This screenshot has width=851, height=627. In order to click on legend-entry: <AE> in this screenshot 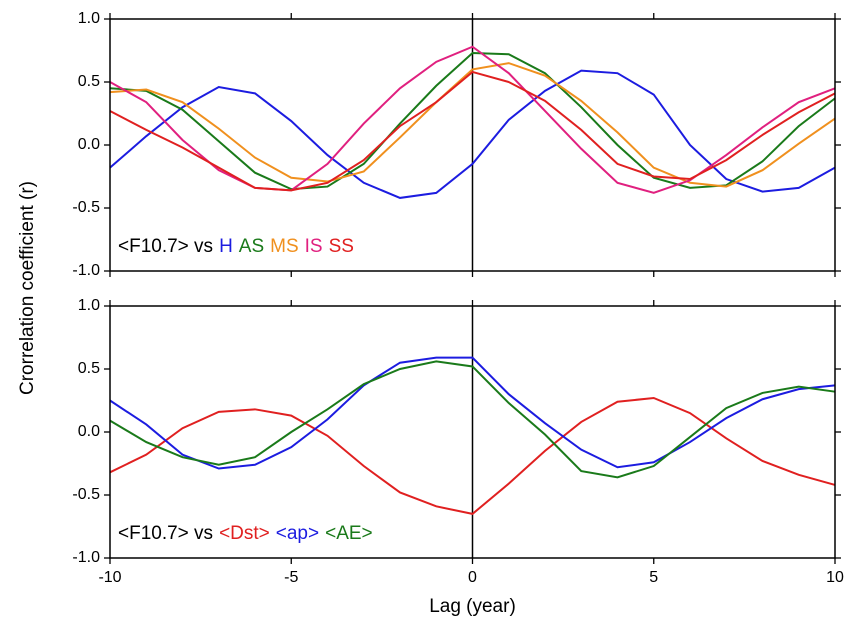, I will do `click(349, 533)`.